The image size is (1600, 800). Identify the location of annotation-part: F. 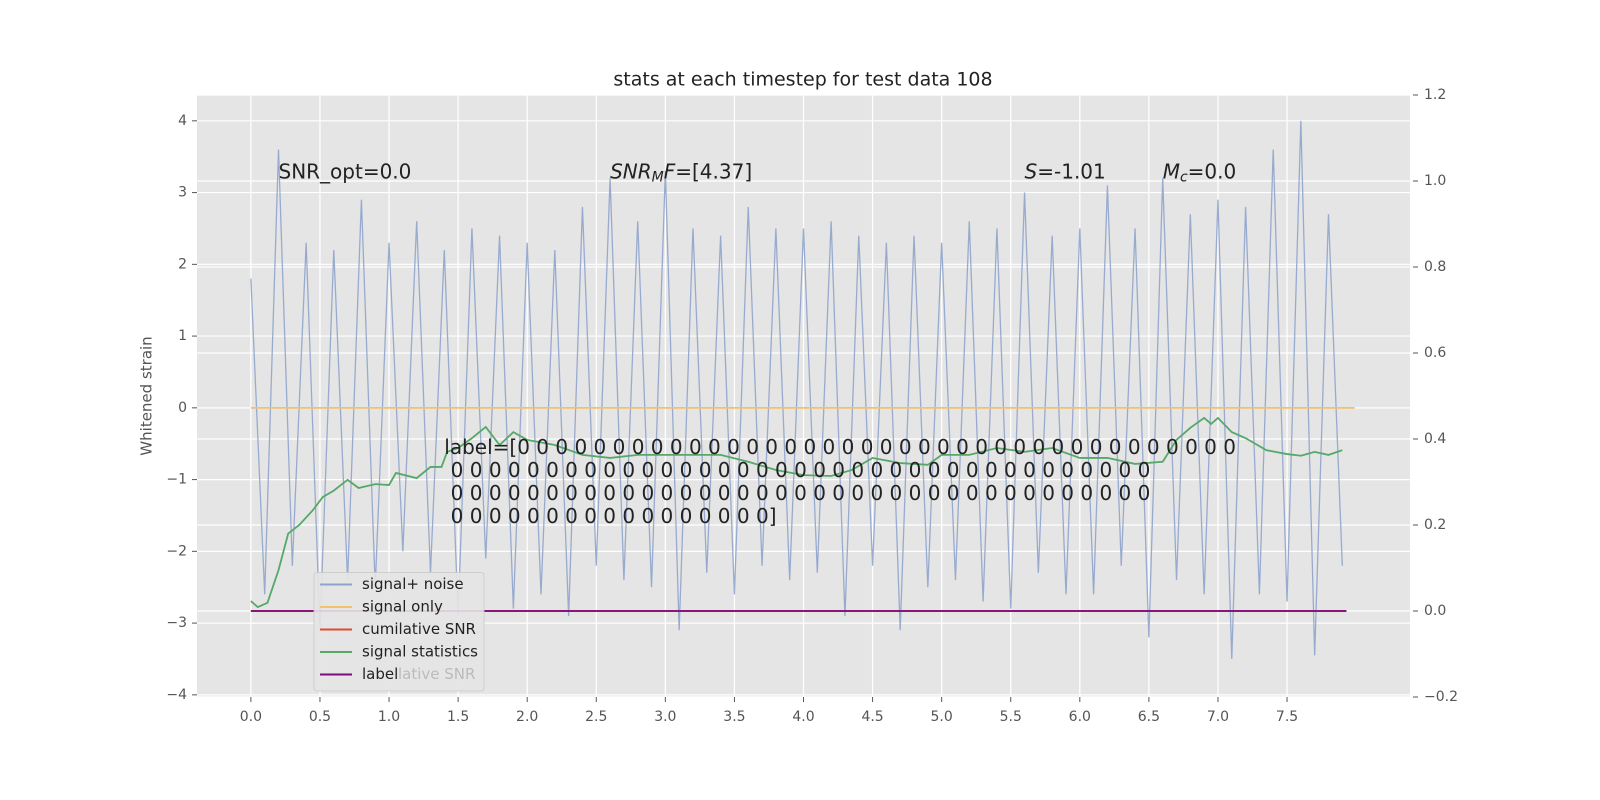
(670, 171).